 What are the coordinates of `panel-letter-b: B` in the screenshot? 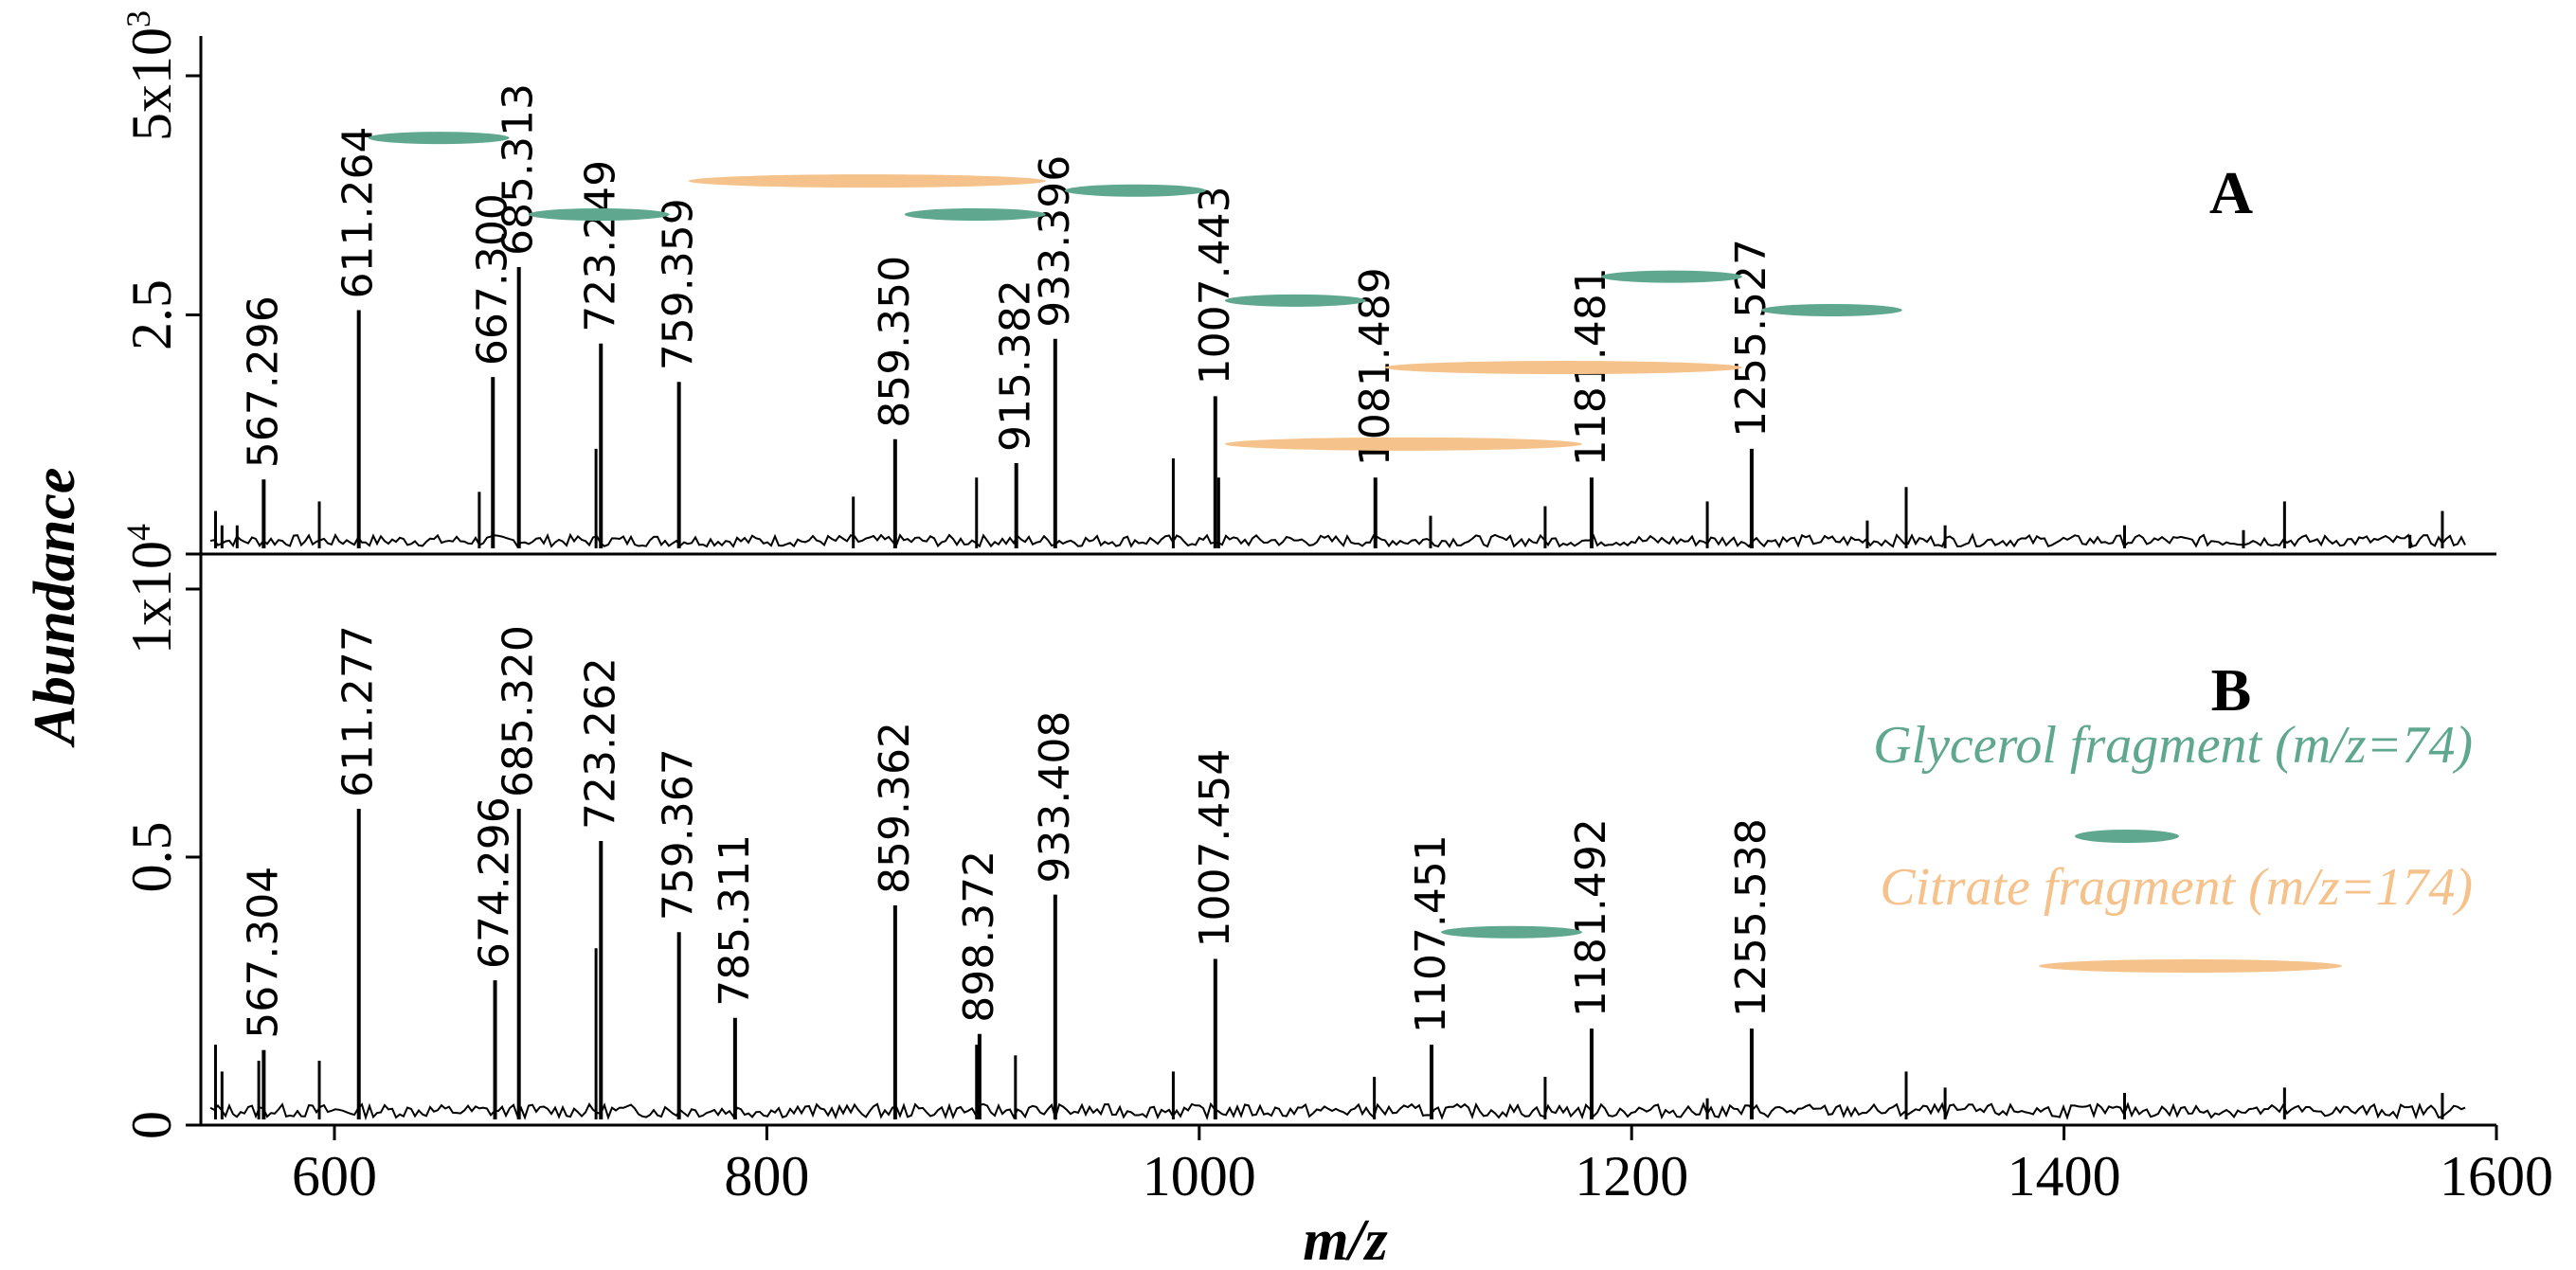 It's located at (2231, 690).